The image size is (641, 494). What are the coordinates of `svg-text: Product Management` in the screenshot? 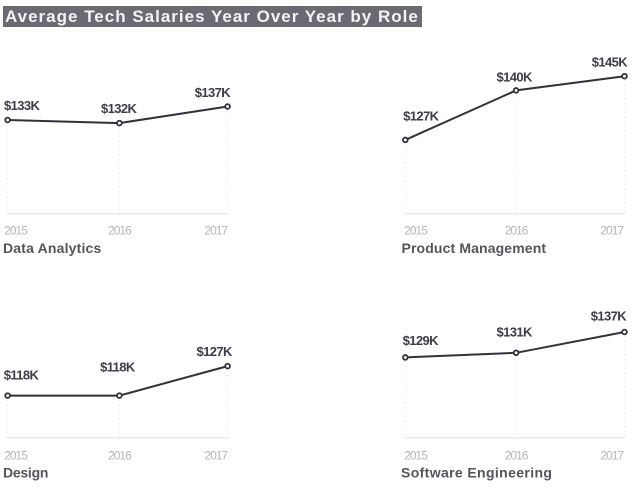 It's located at (474, 248).